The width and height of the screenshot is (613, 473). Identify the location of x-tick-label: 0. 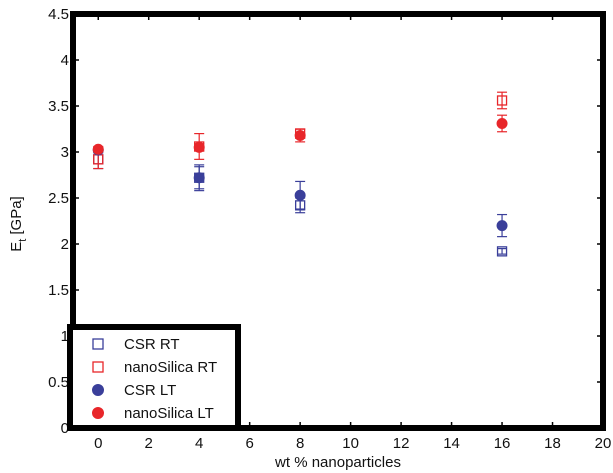
(98, 443).